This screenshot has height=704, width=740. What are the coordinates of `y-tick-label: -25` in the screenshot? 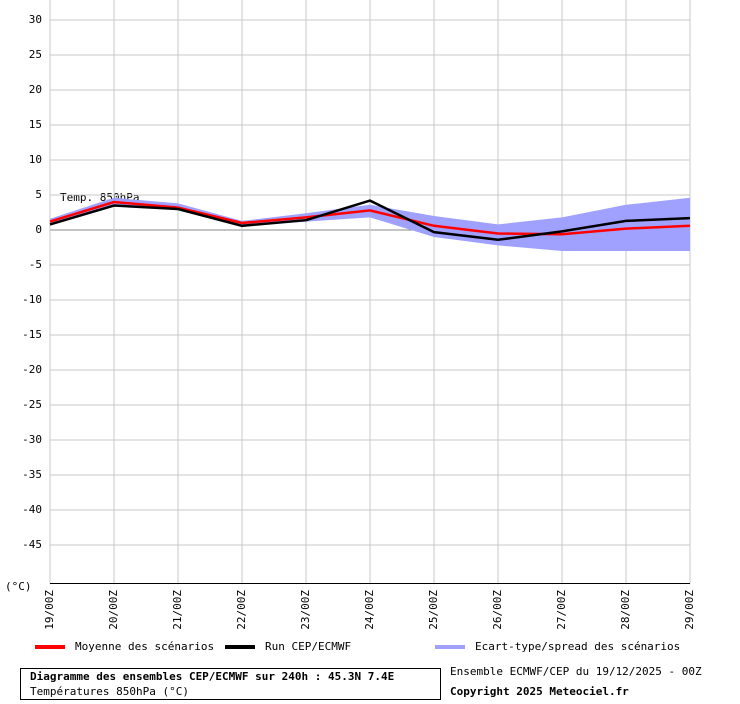 It's located at (32, 404).